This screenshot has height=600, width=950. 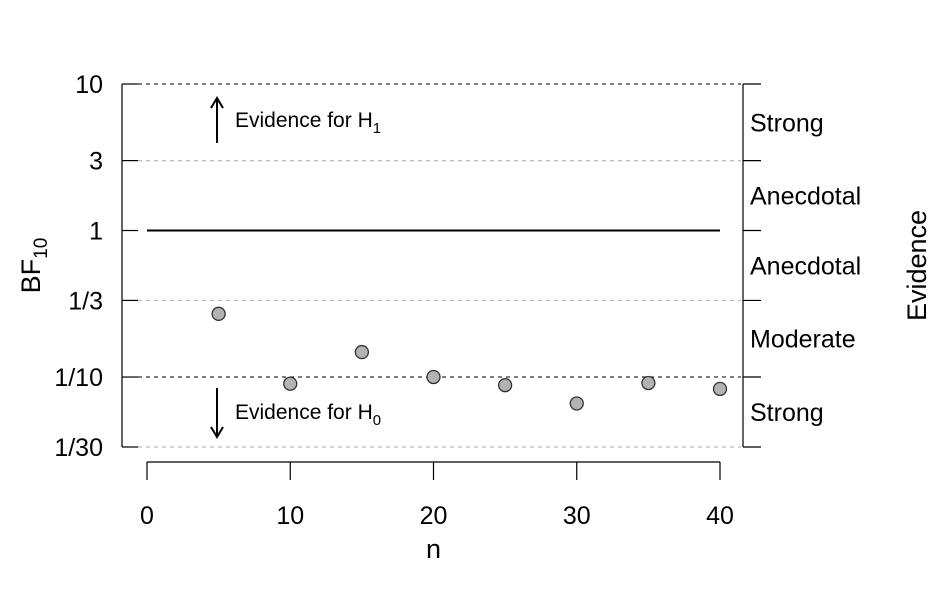 What do you see at coordinates (805, 197) in the screenshot?
I see `evidence-band-label-1: Anecdotal` at bounding box center [805, 197].